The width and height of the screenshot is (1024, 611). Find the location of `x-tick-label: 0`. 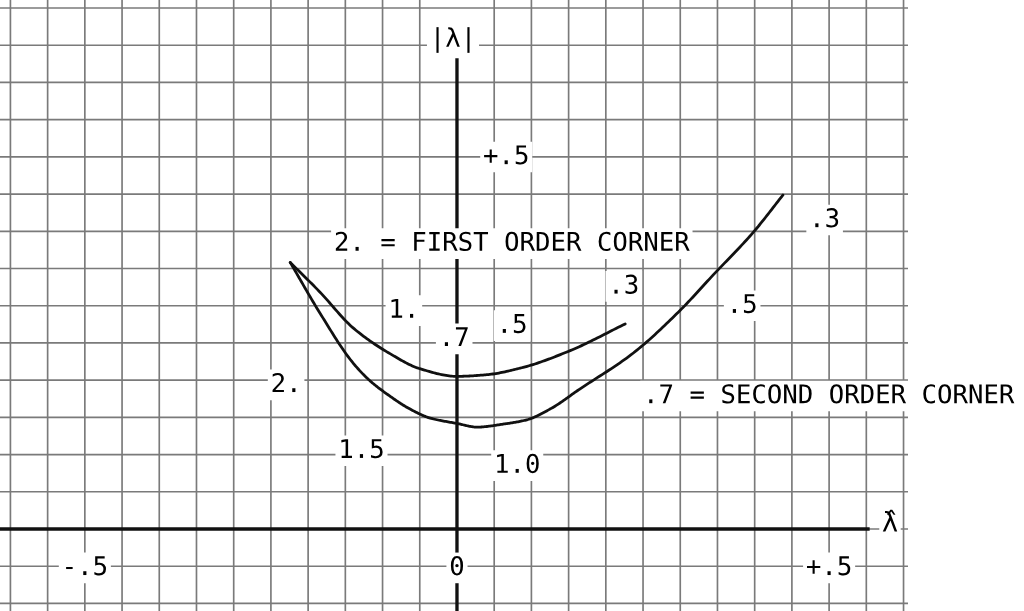

x-tick-label: 0 is located at coordinates (457, 565).